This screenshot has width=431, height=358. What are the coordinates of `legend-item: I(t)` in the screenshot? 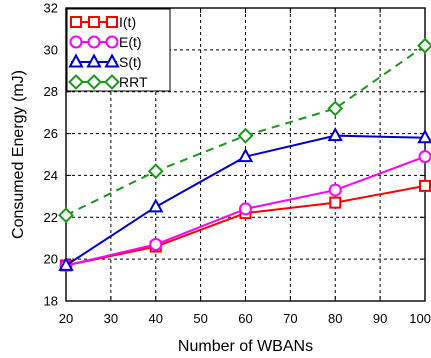 It's located at (103, 22).